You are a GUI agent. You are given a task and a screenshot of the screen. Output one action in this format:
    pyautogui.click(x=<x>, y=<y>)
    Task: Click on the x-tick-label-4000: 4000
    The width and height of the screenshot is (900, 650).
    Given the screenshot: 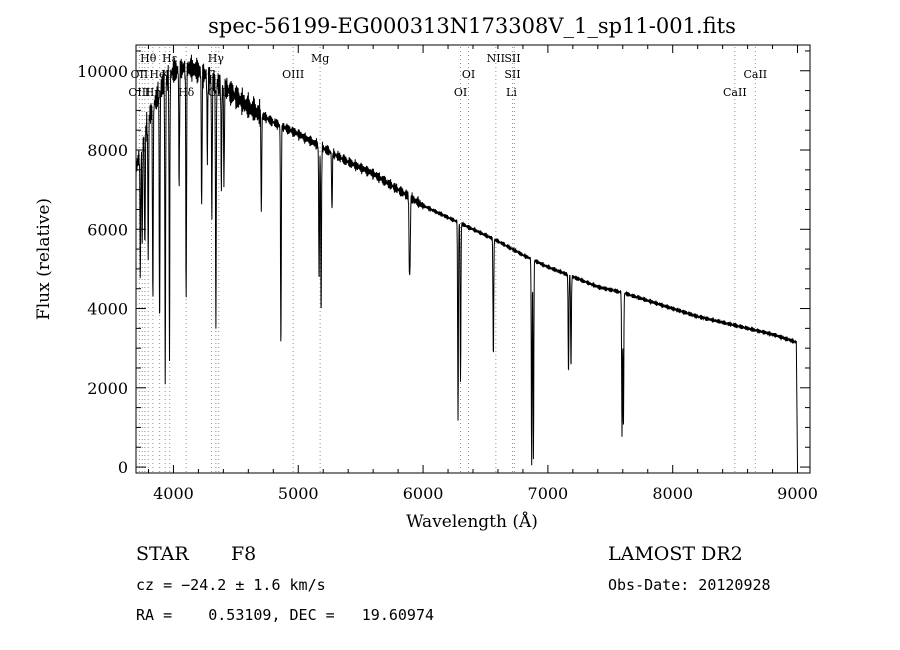 What is the action you would take?
    pyautogui.click(x=173, y=493)
    